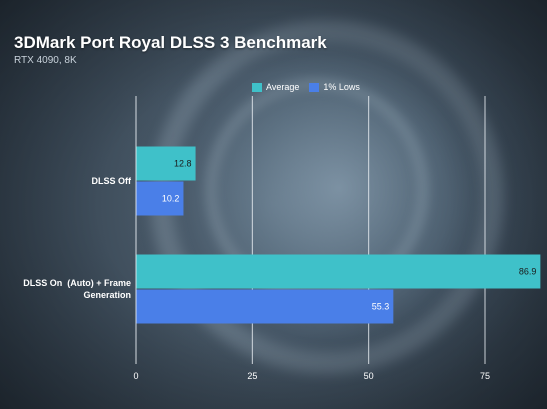  What do you see at coordinates (77, 283) in the screenshot?
I see `category-label-1-line-0: DLSS On (Auto) + Frame` at bounding box center [77, 283].